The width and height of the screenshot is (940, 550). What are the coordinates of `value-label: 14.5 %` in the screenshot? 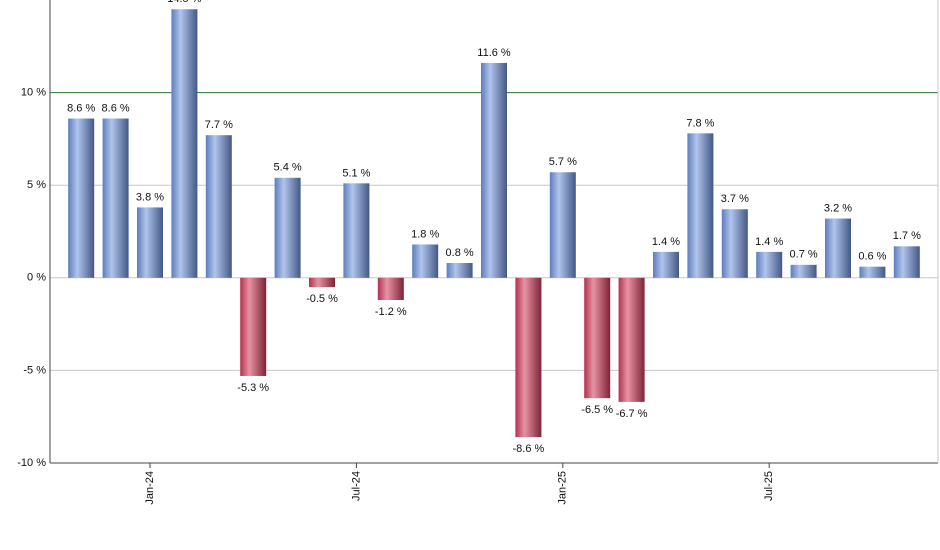 It's located at (184, 2).